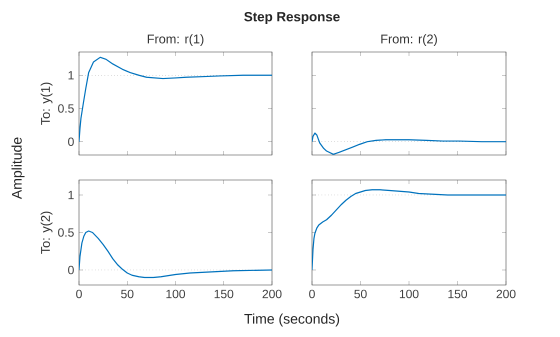 The width and height of the screenshot is (560, 337). I want to click on text: Amplitude, so click(18, 169).